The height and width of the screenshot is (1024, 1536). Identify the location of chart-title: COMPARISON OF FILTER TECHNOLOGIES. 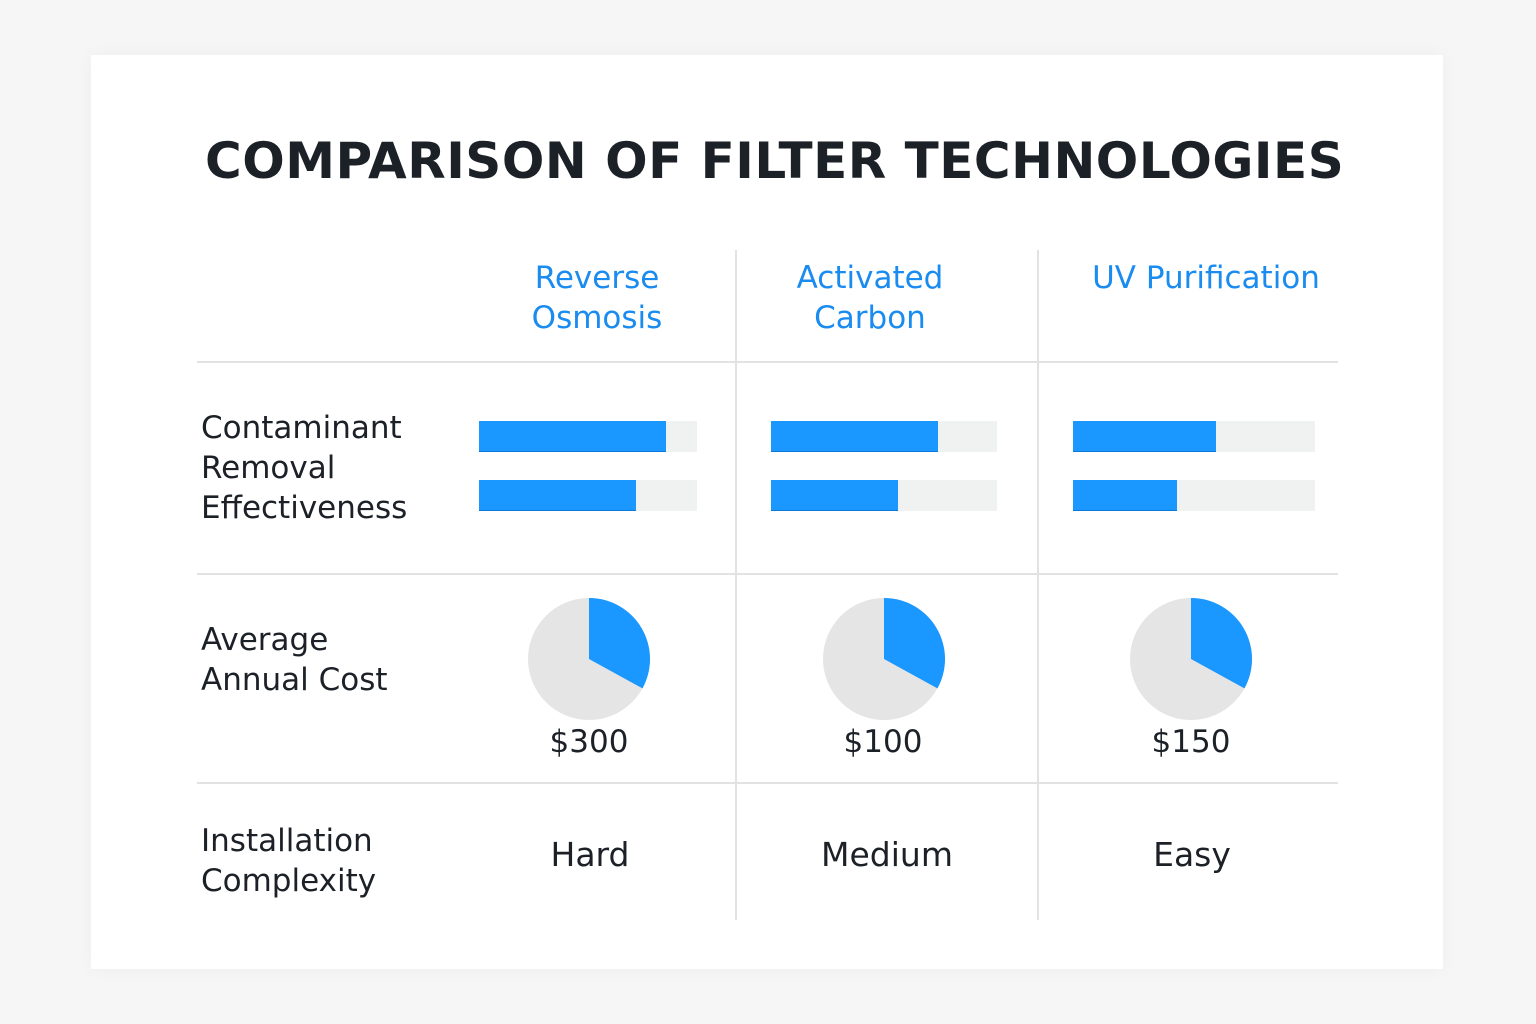
(775, 161).